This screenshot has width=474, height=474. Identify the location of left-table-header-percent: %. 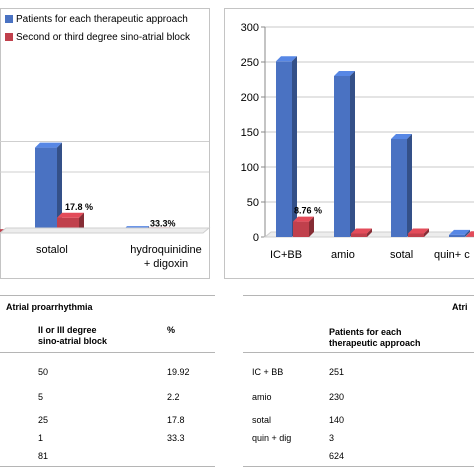
(171, 330).